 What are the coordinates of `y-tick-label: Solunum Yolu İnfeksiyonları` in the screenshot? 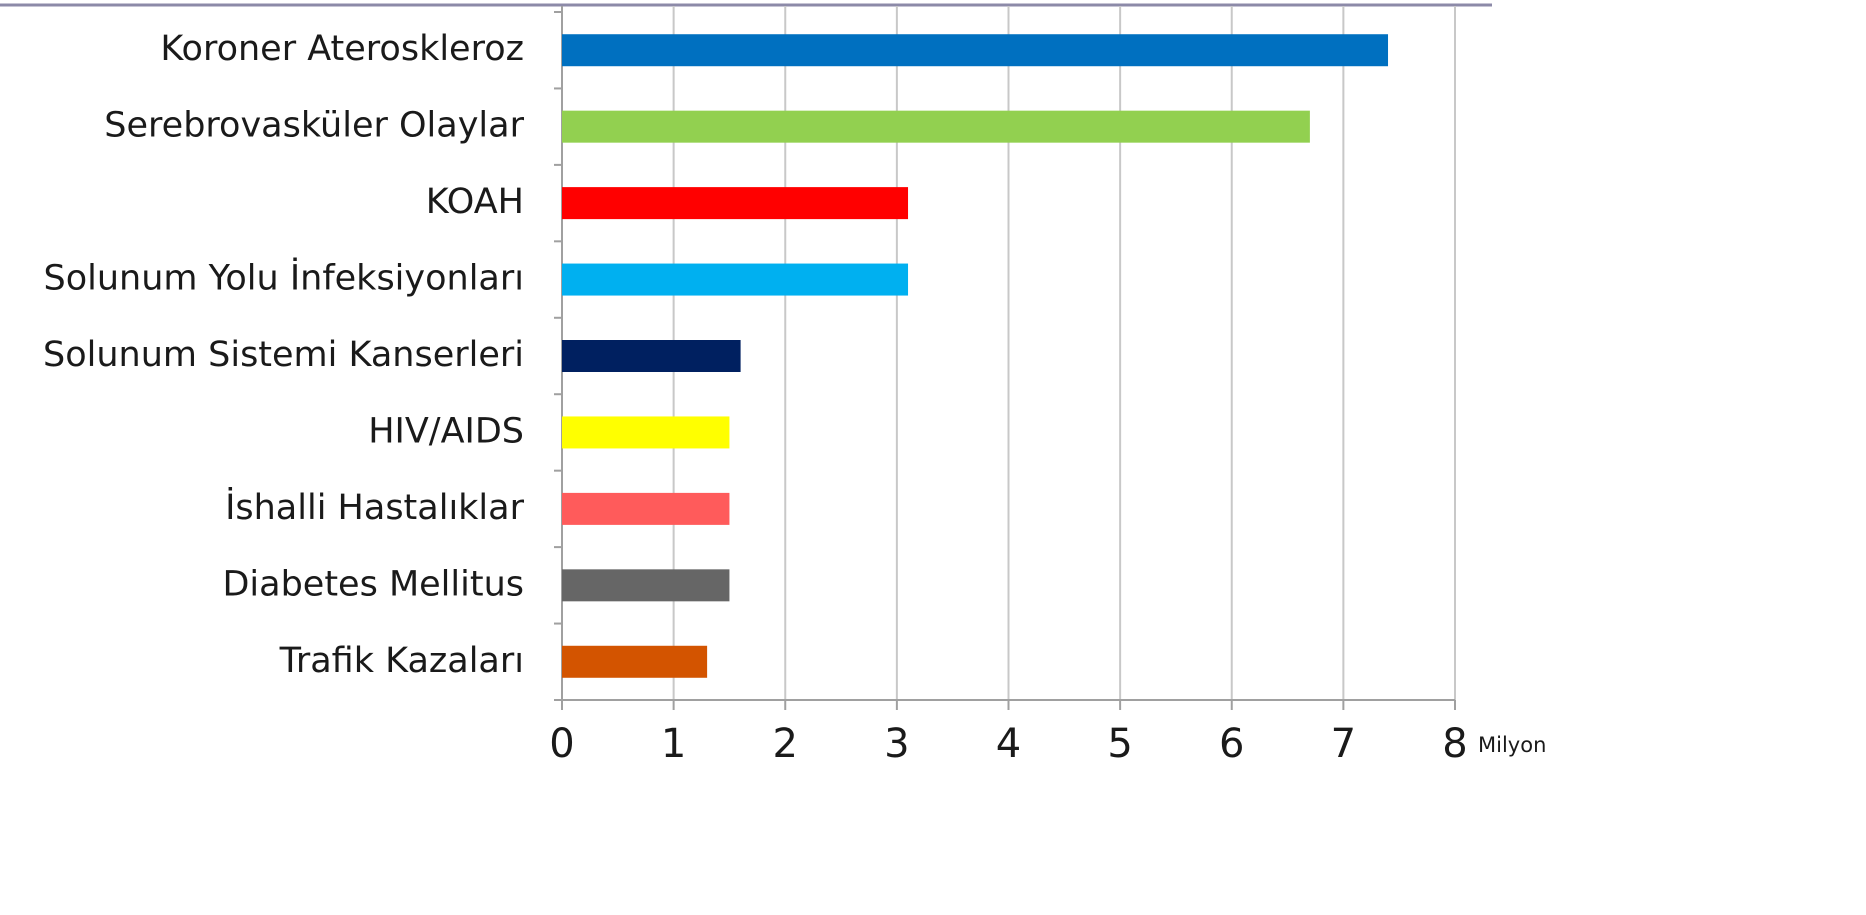 It's located at (284, 278).